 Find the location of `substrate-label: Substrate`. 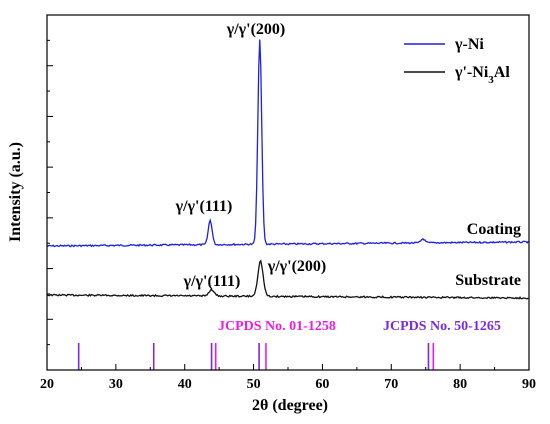

substrate-label: Substrate is located at coordinates (488, 280).